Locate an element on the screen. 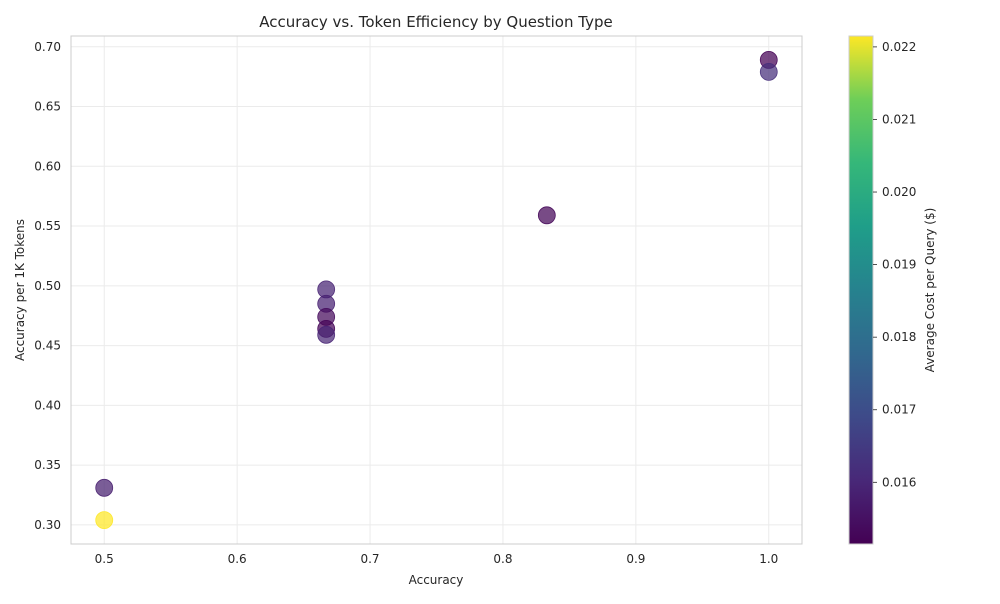  colorbar-tick-label: 0.017 is located at coordinates (899, 410).